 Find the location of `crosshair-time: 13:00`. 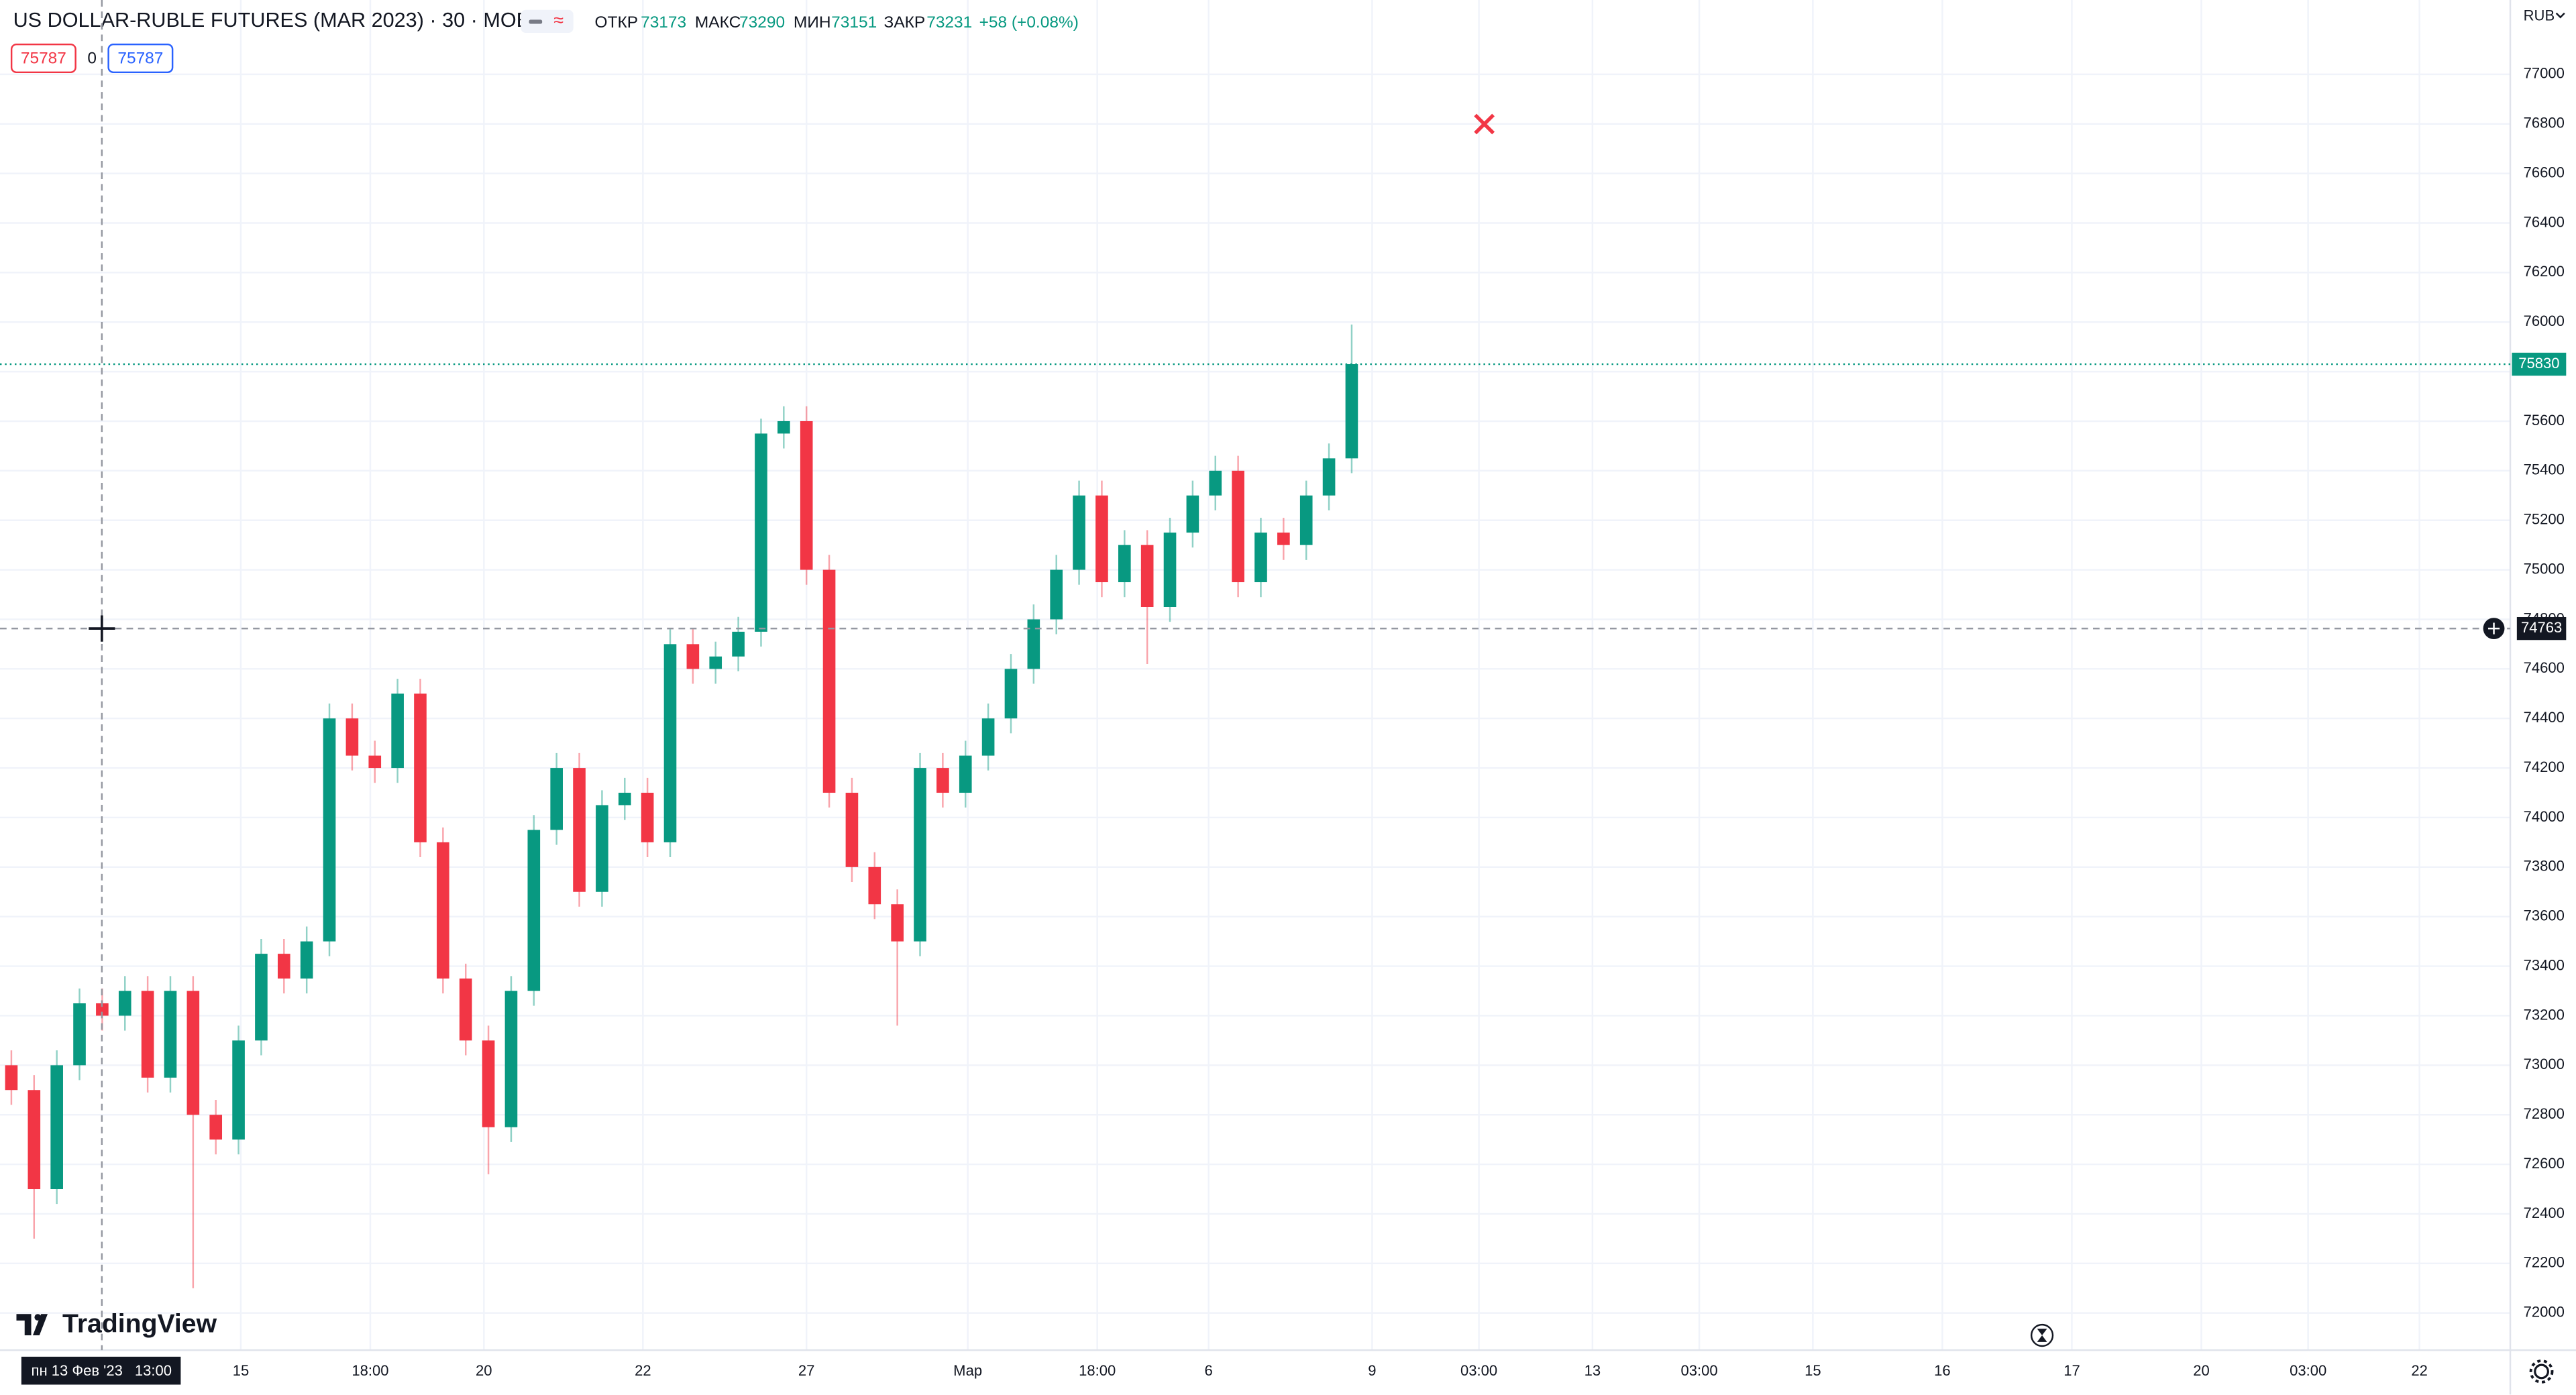

crosshair-time: 13:00 is located at coordinates (153, 1370).